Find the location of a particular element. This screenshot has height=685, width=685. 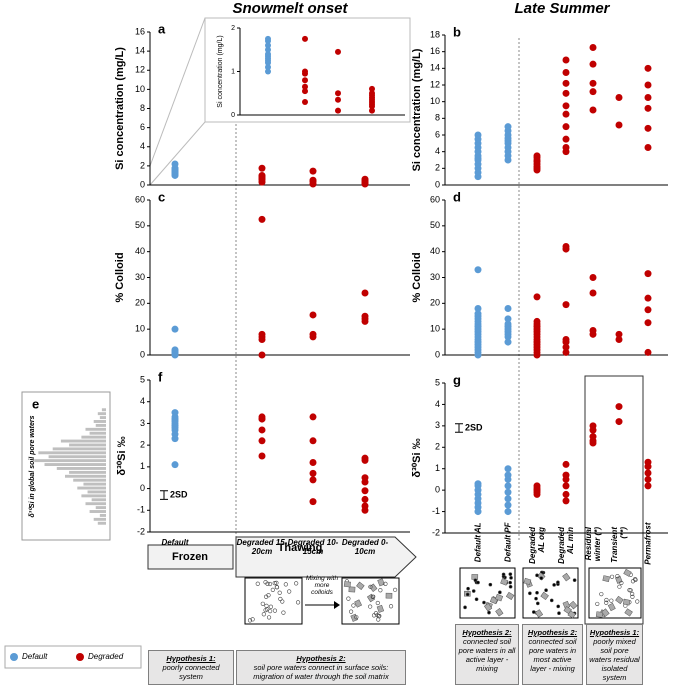

hist-label: δ³⁰Si in global soil pore waters is located at coordinates (32, 466).